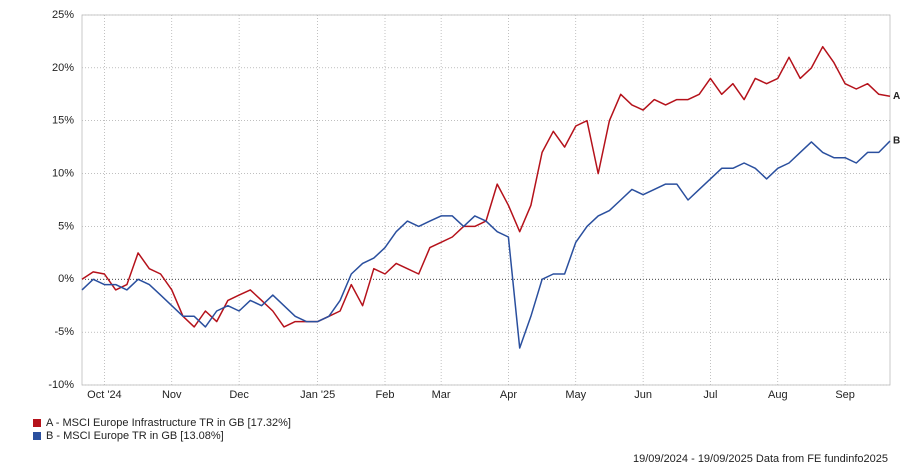 This screenshot has height=467, width=900. Describe the element at coordinates (64, 332) in the screenshot. I see `y-tick-label: -5%` at that location.